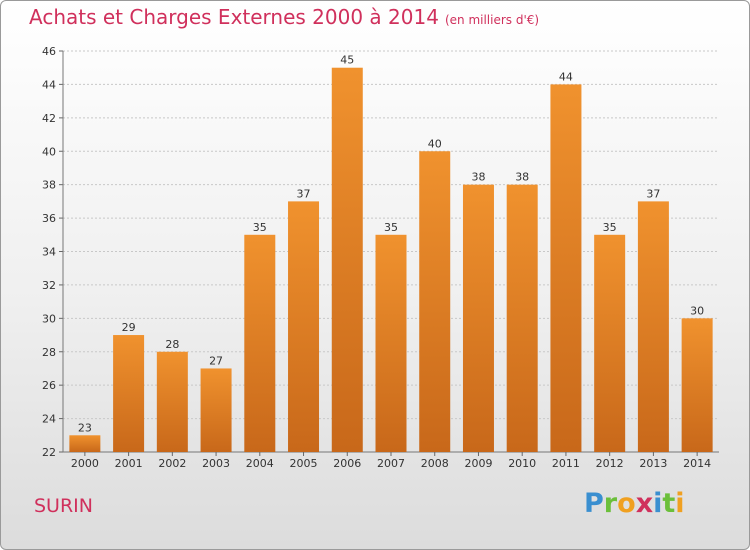 The height and width of the screenshot is (550, 750). What do you see at coordinates (626, 503) in the screenshot?
I see `logo-letter: o` at bounding box center [626, 503].